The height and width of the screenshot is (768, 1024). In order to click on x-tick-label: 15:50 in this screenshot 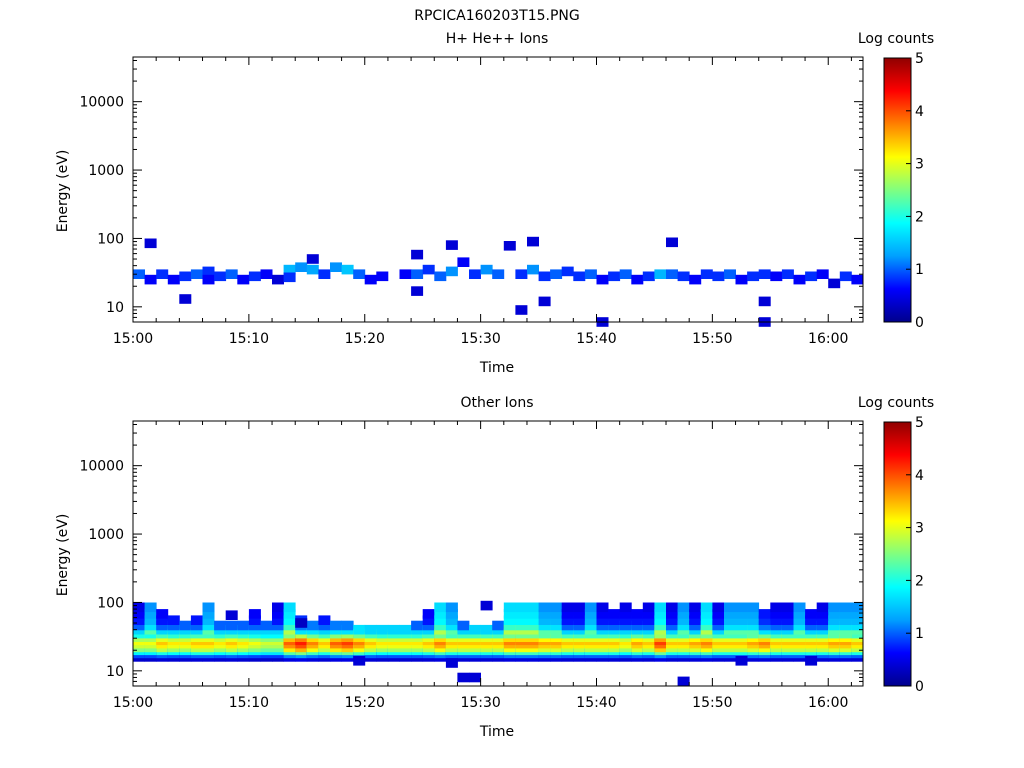, I will do `click(712, 339)`.